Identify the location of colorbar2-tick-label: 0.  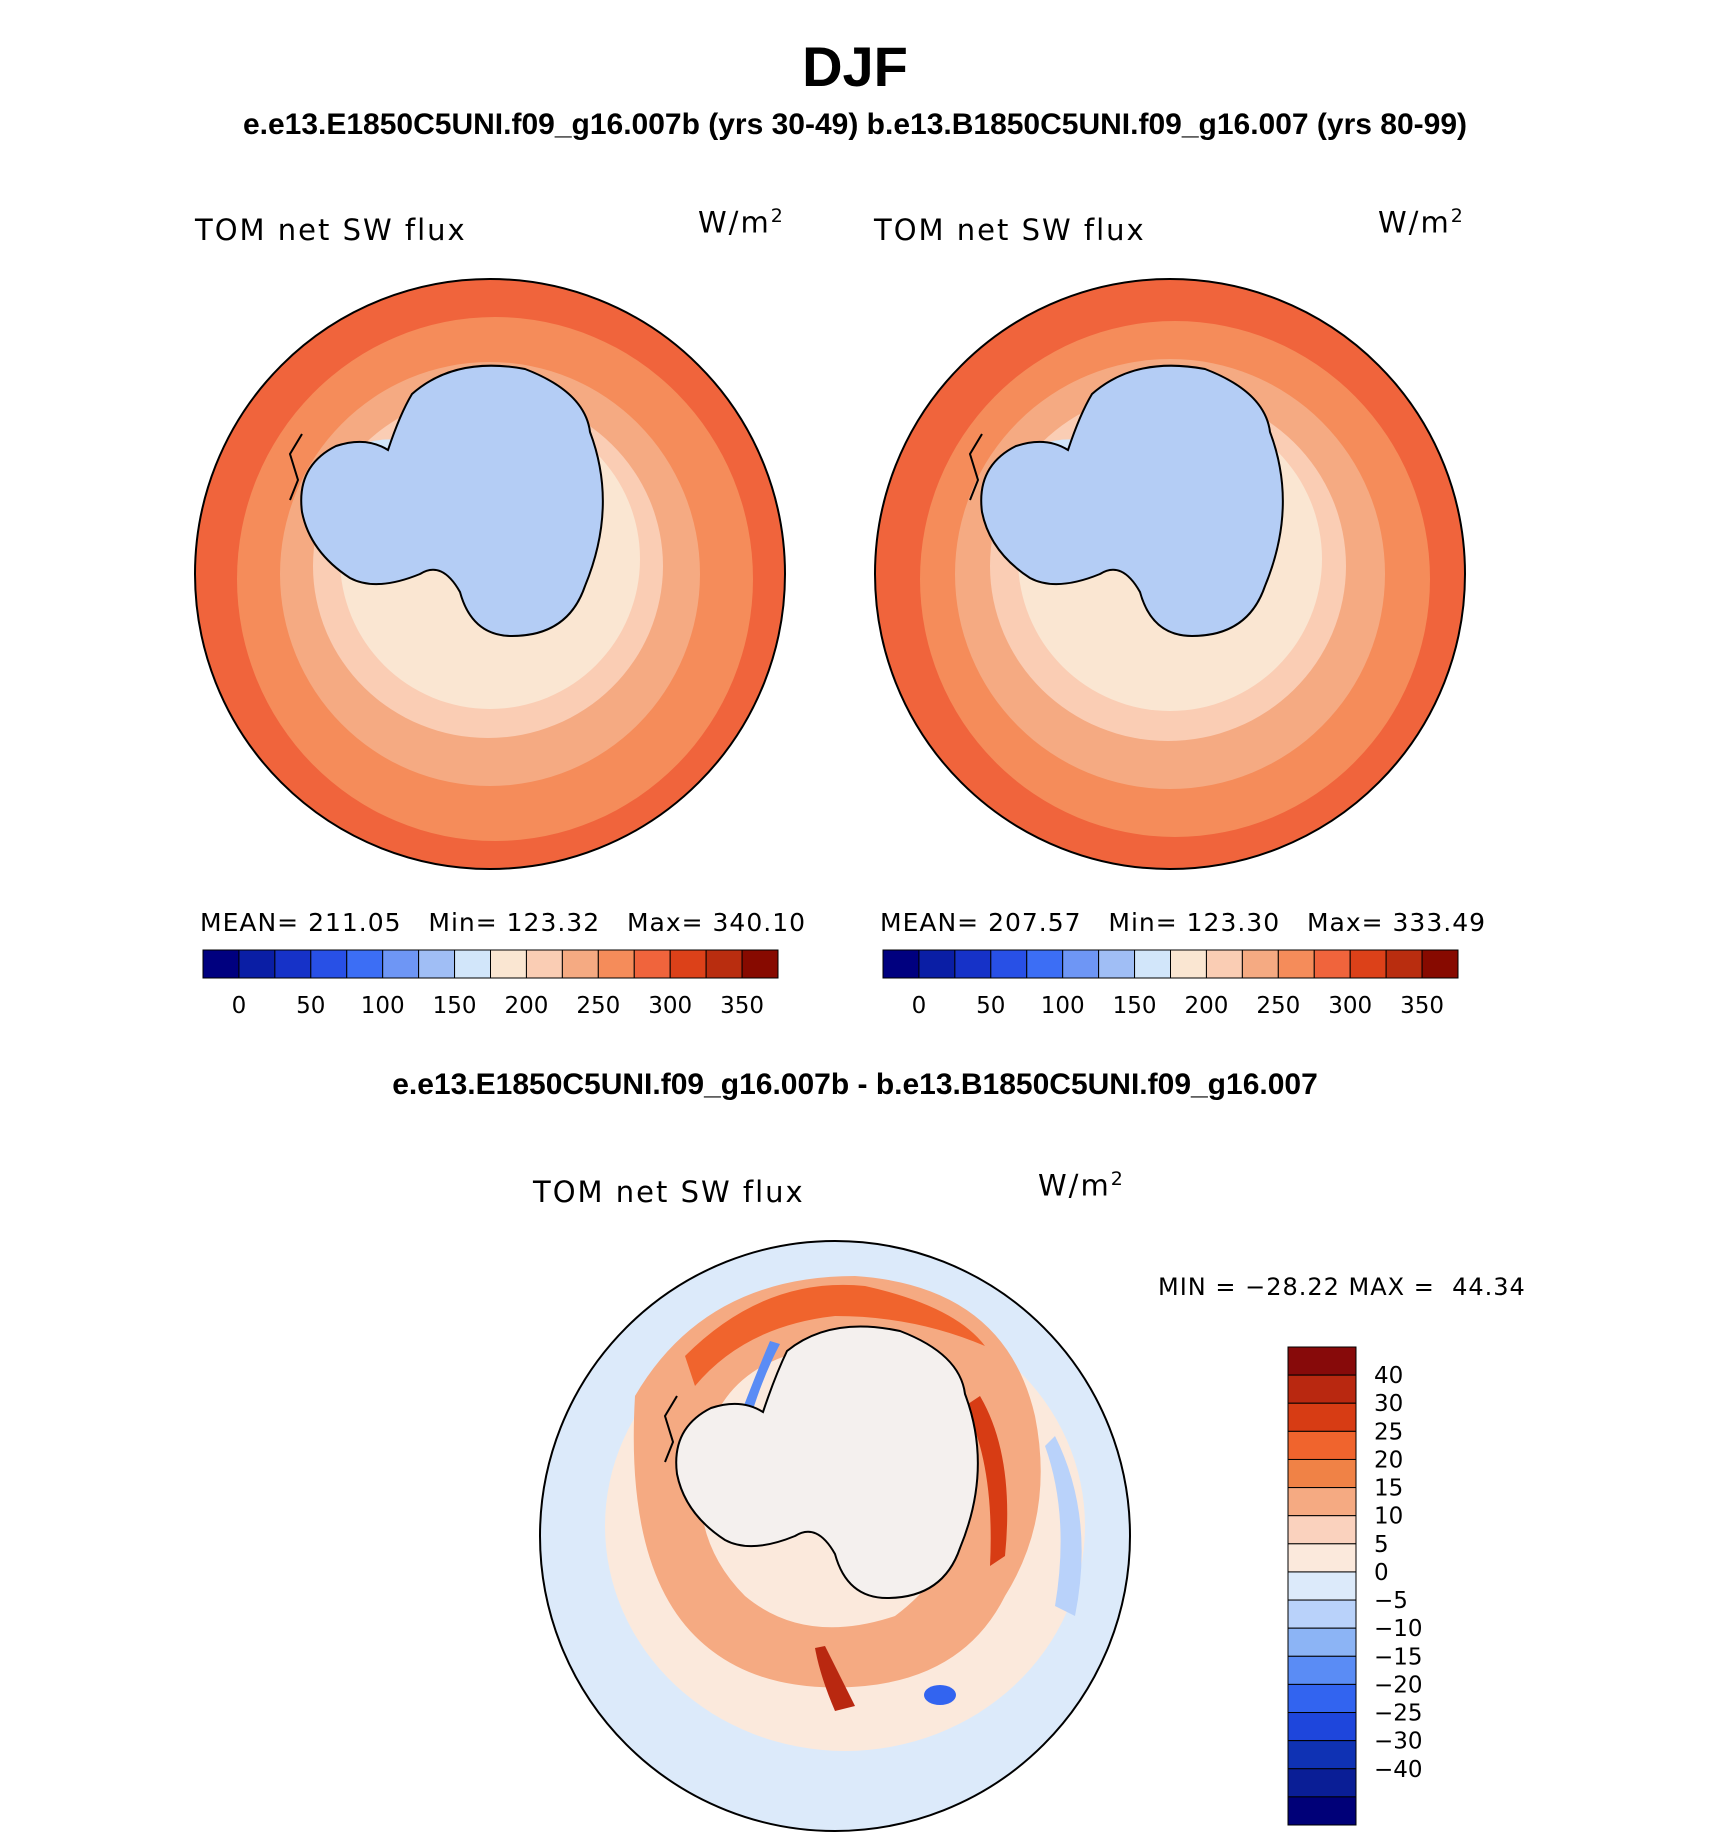
(919, 1006).